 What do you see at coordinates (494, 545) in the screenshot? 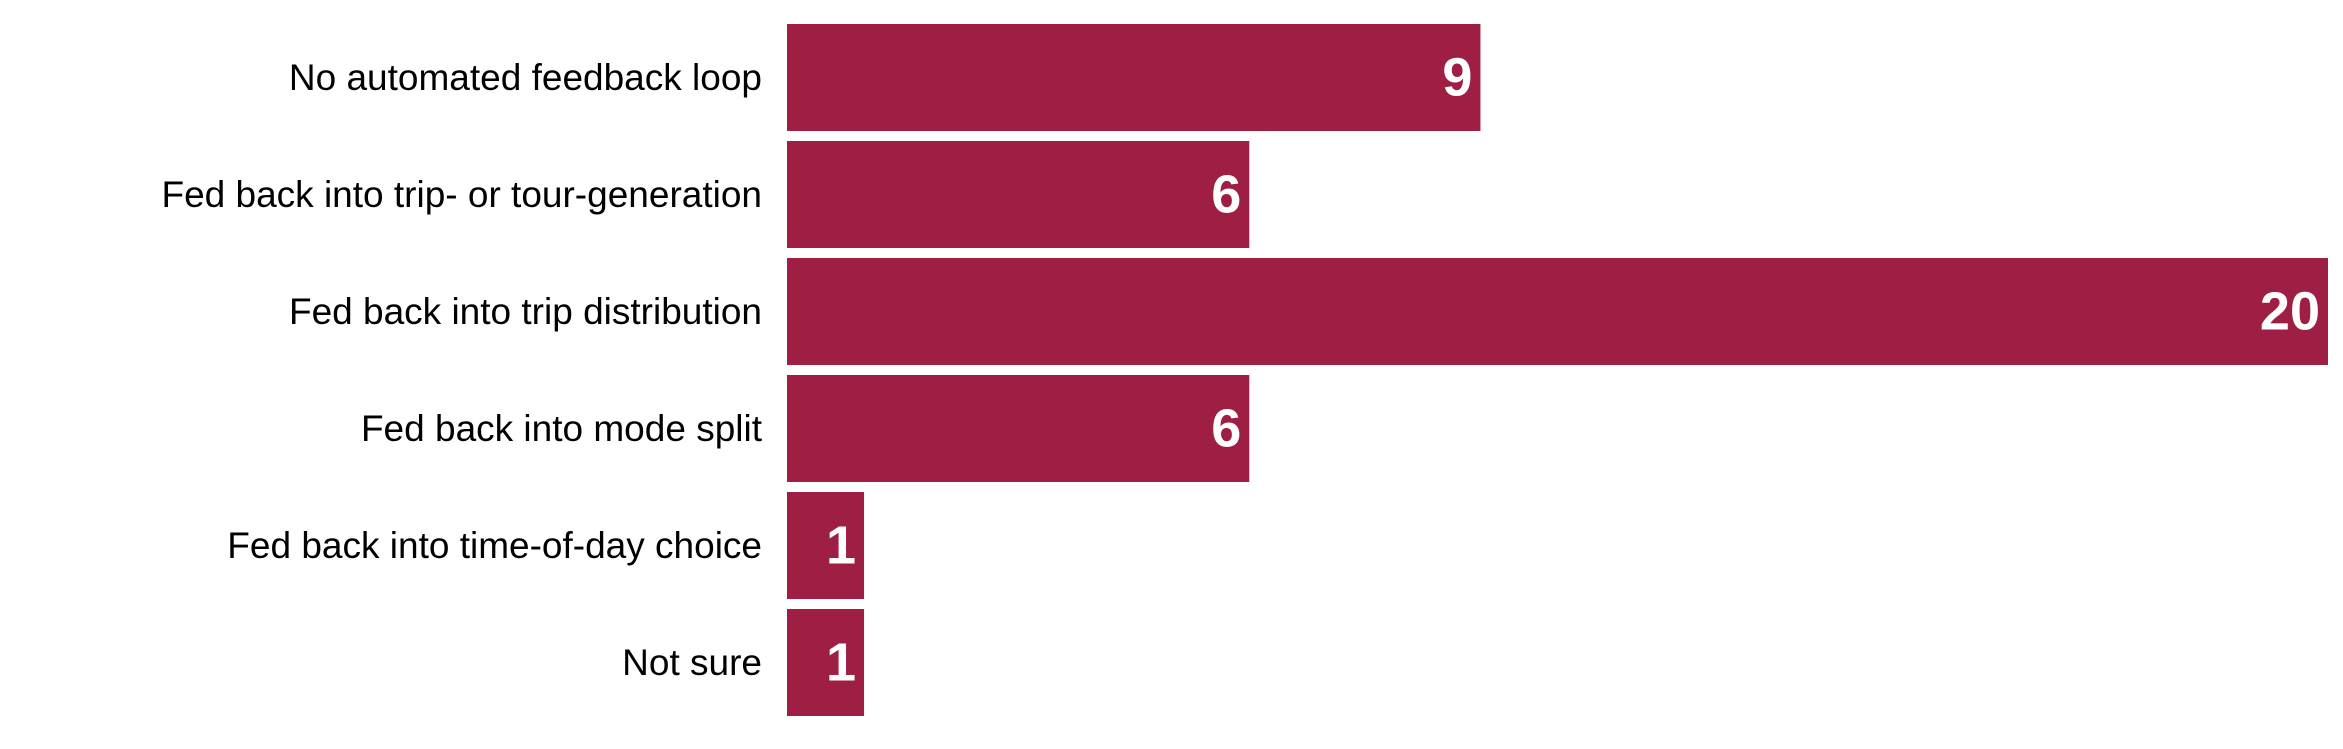
I see `category-label-4: Fed back into time-of-day choice` at bounding box center [494, 545].